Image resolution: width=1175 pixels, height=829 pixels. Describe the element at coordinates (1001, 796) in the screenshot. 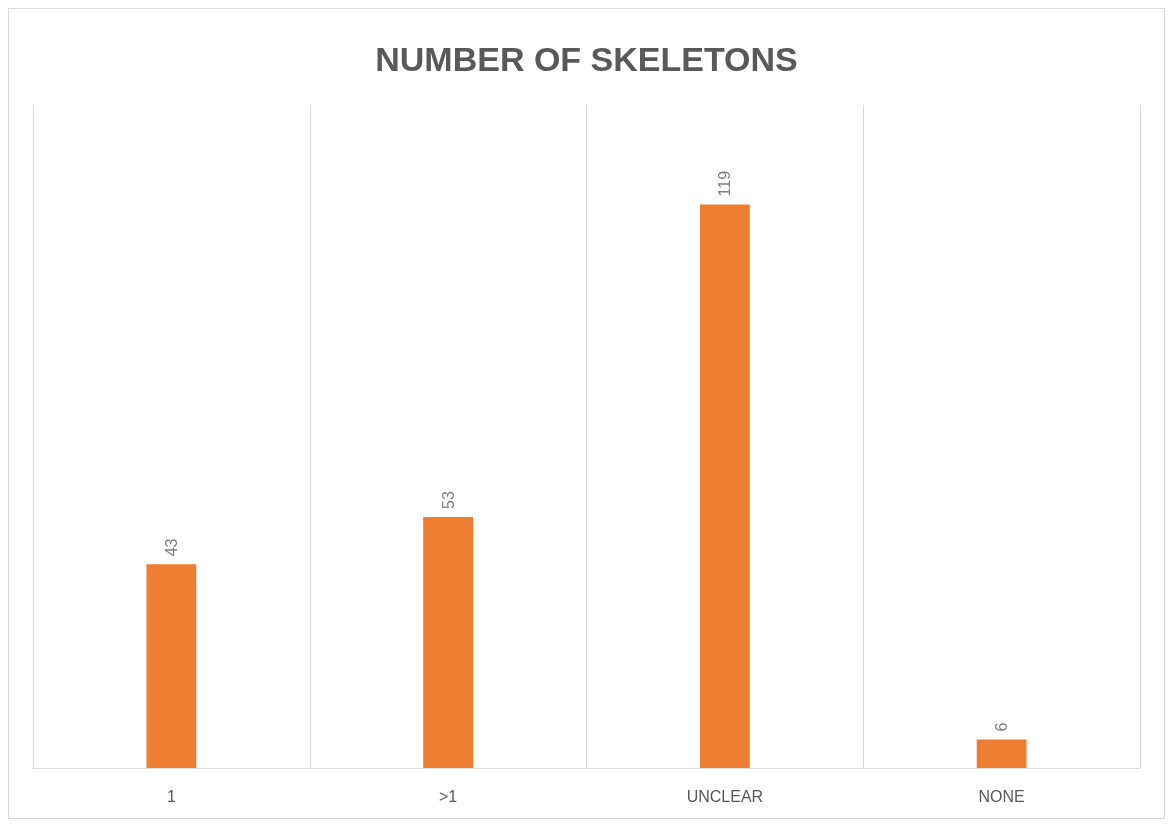

I see `x-tick-label: NONE` at that location.